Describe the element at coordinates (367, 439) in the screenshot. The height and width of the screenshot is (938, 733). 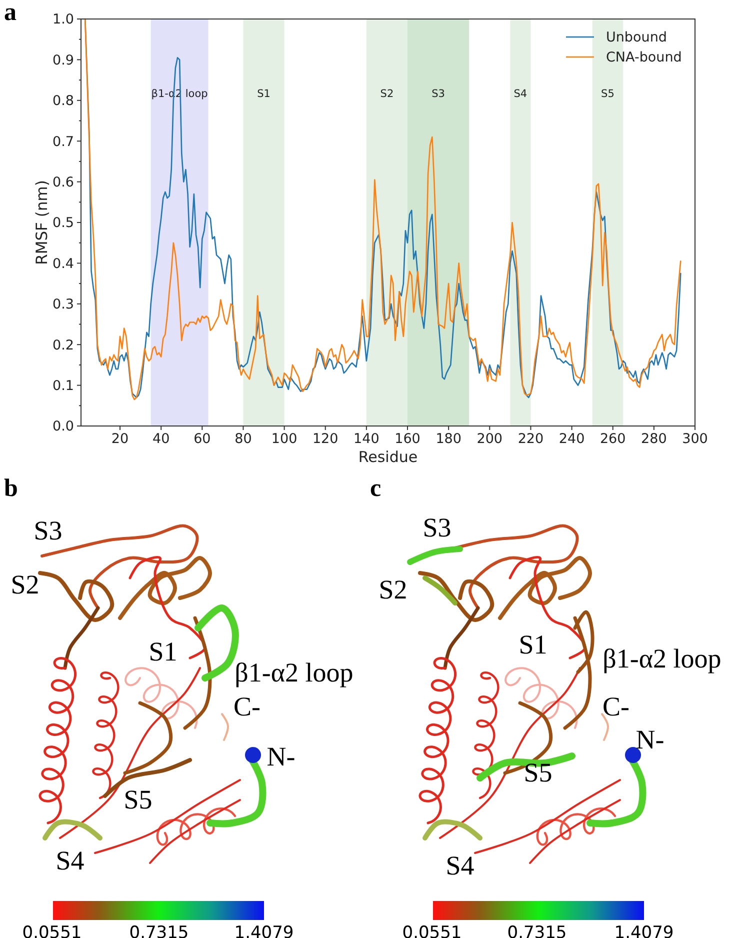
I see `x-tick-label: 140` at that location.